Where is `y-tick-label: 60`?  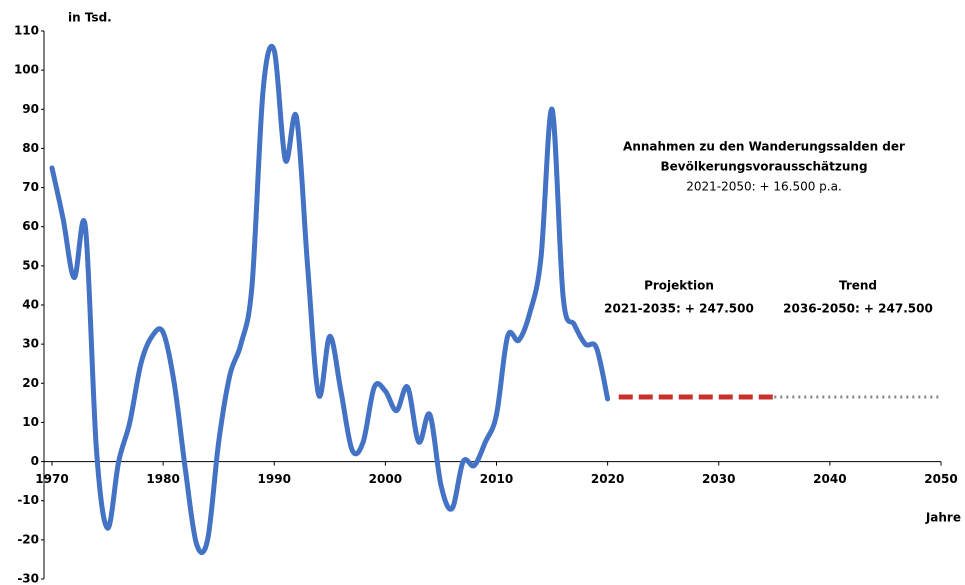 y-tick-label: 60 is located at coordinates (30, 226).